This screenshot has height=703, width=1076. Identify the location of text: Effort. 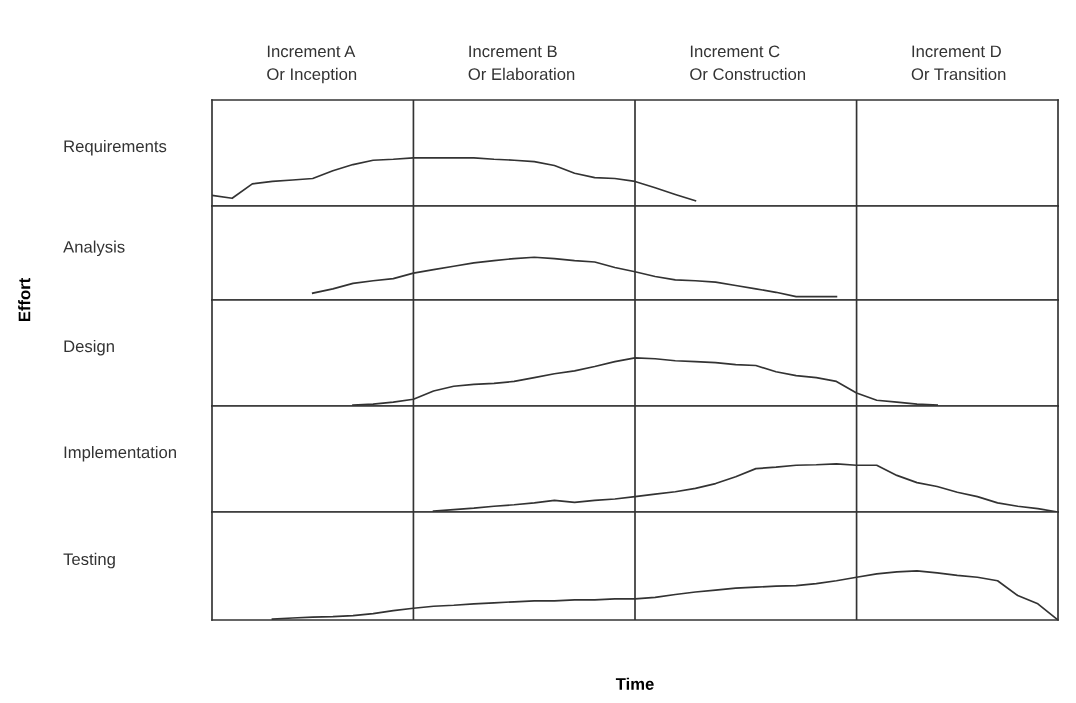
(24, 299).